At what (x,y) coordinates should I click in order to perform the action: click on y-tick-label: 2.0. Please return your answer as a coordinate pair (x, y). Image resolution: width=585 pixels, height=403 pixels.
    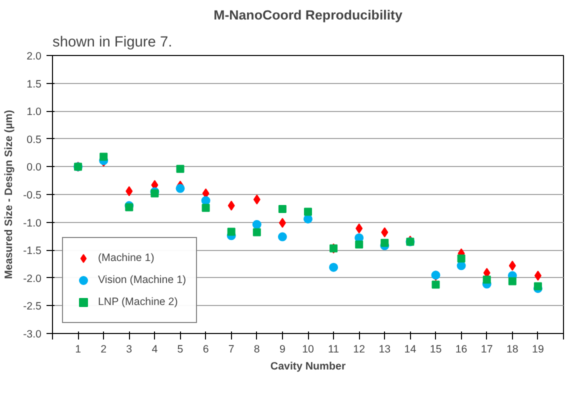
    Looking at the image, I should click on (34, 56).